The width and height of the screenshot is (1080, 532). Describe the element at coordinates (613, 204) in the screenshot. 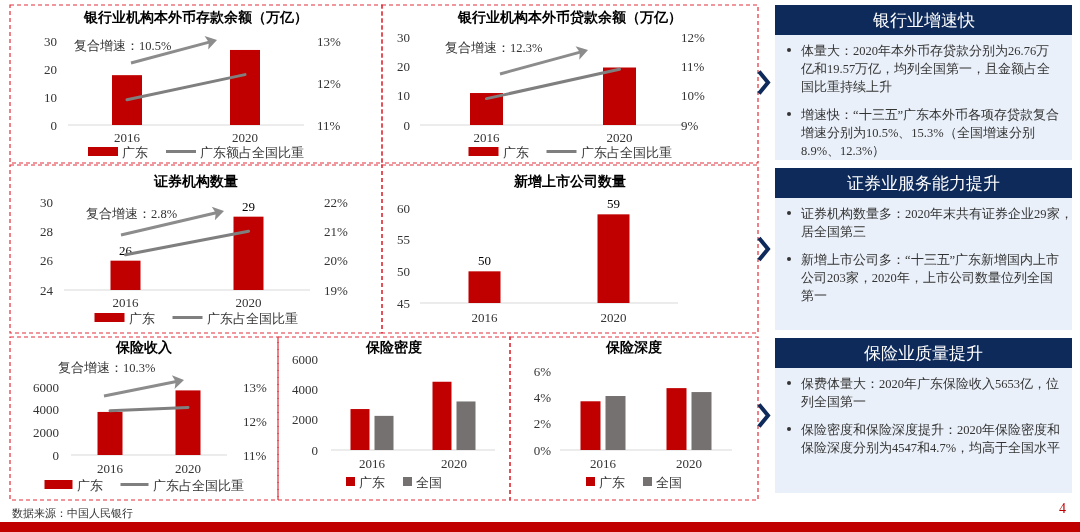

I see `data-label: 59` at that location.